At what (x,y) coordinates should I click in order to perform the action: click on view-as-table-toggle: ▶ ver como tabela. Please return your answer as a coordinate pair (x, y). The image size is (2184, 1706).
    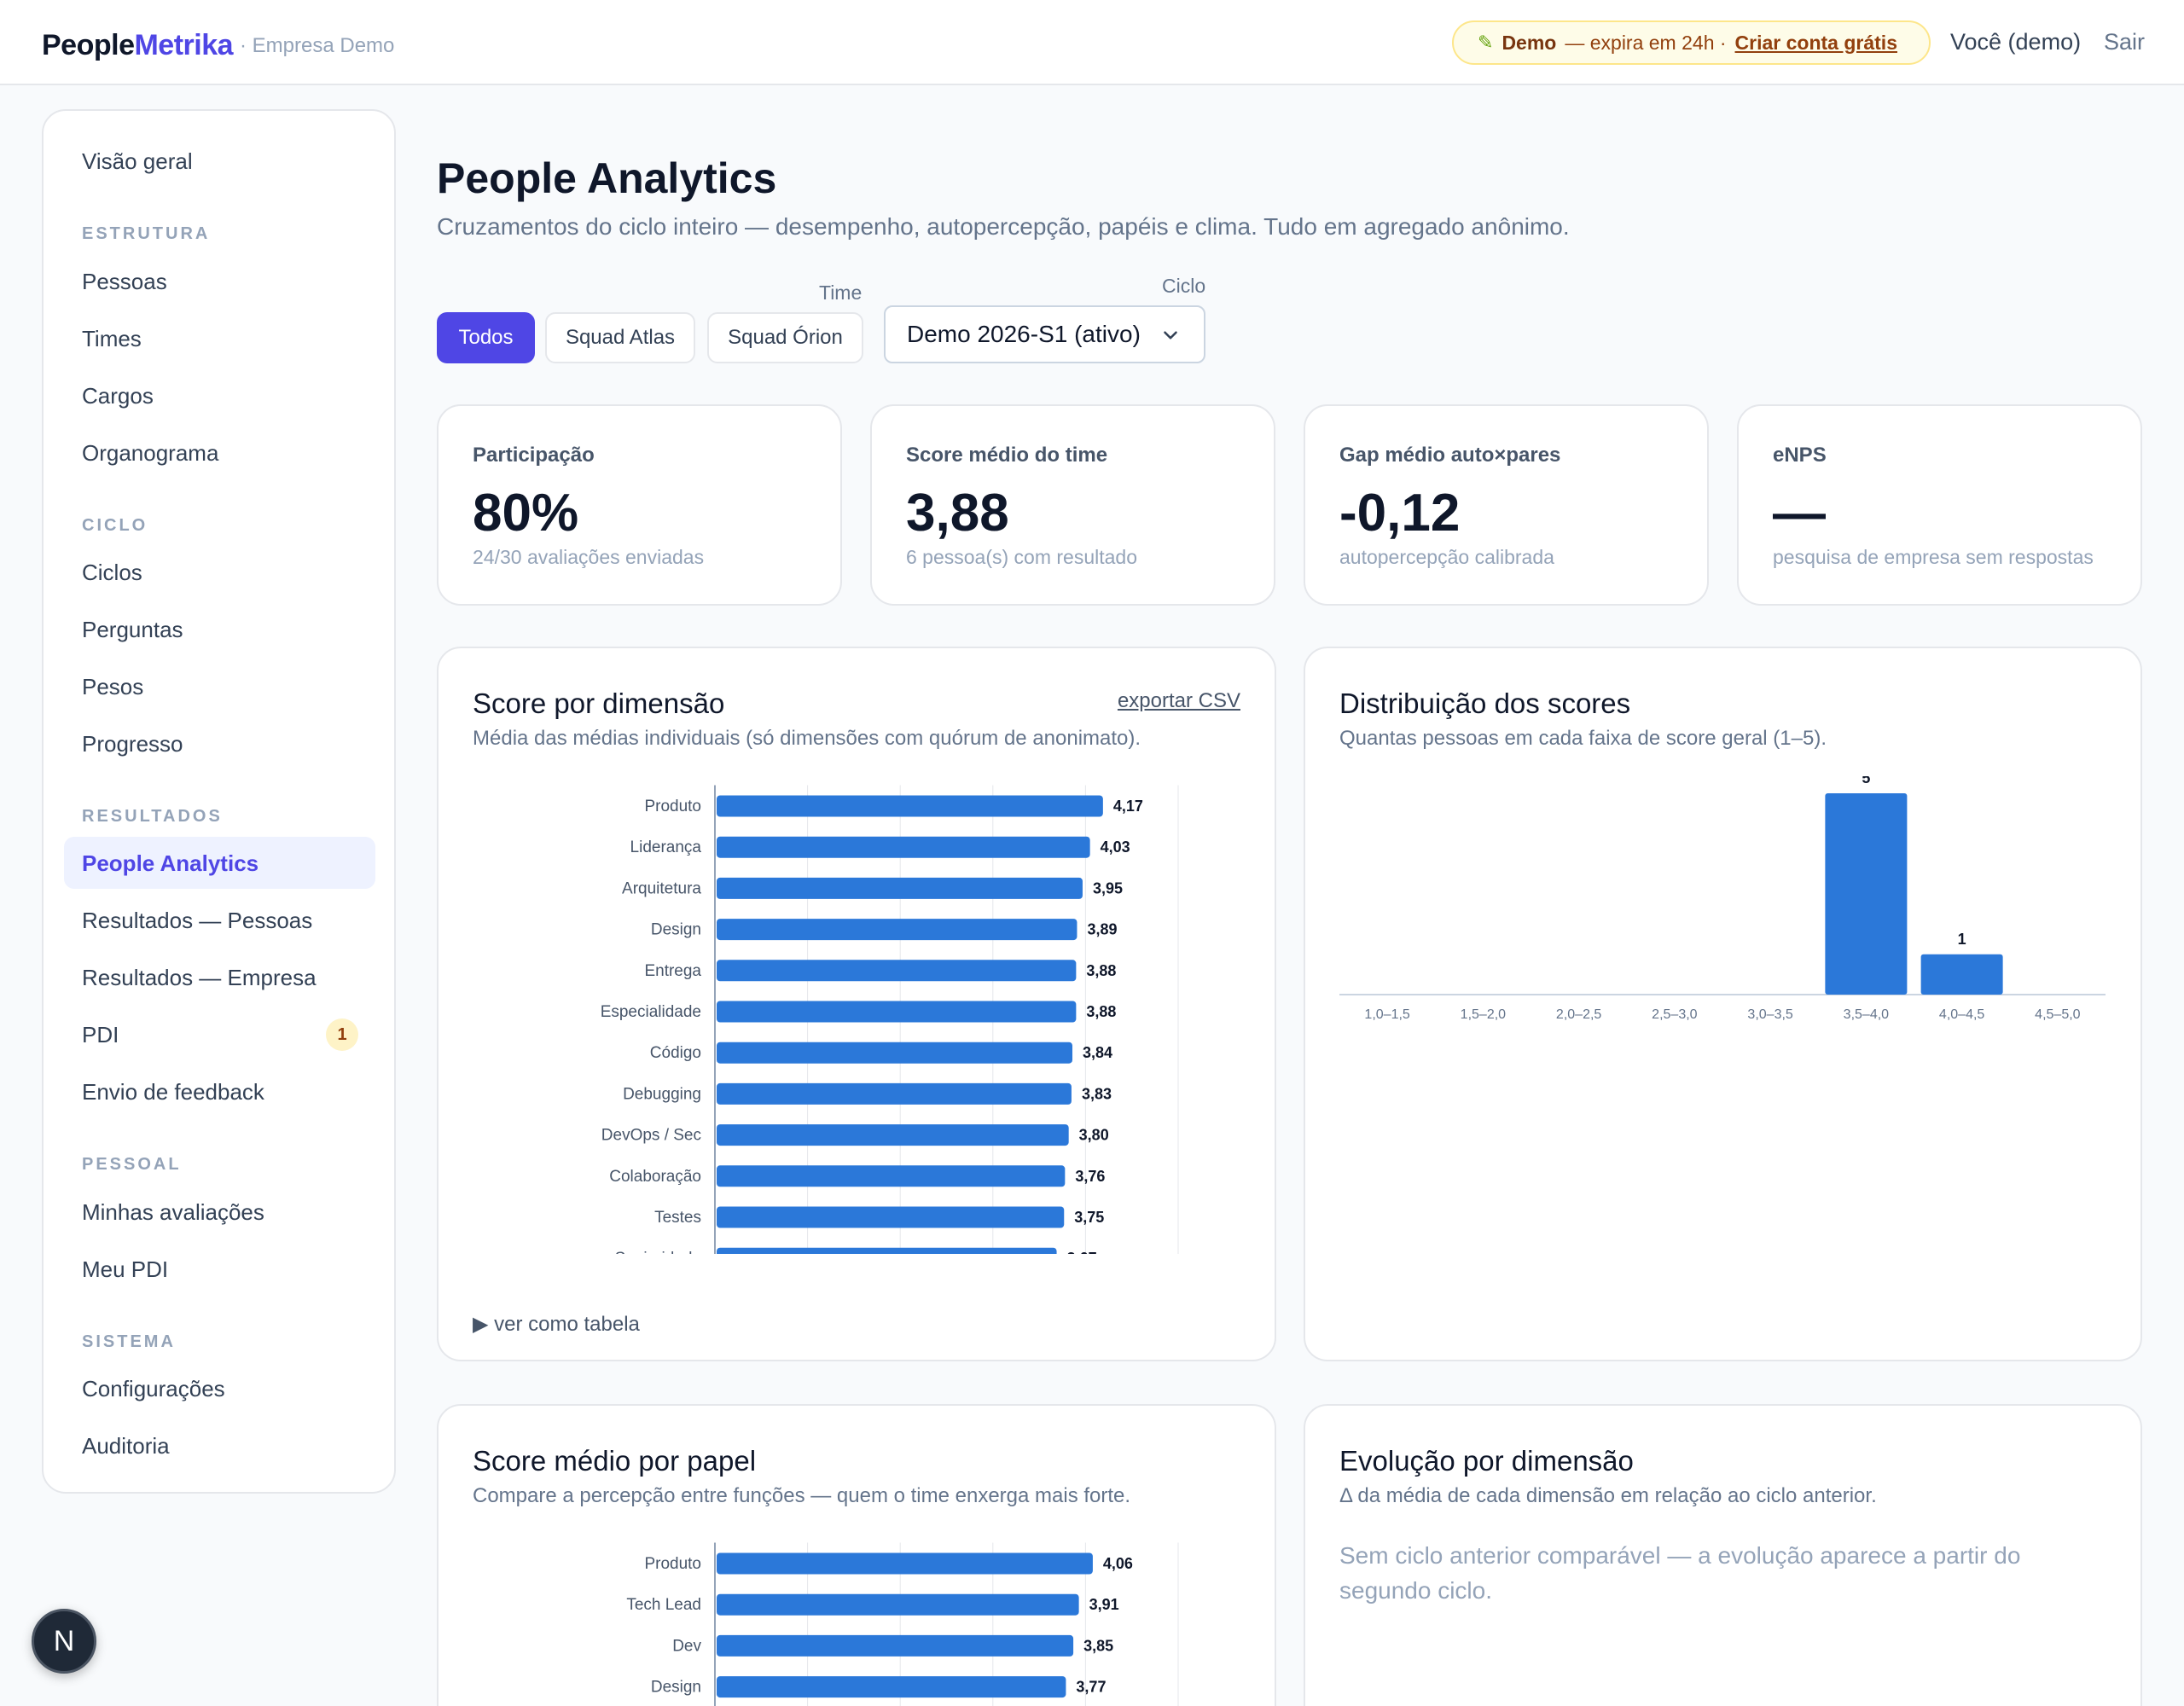
    Looking at the image, I should click on (557, 1324).